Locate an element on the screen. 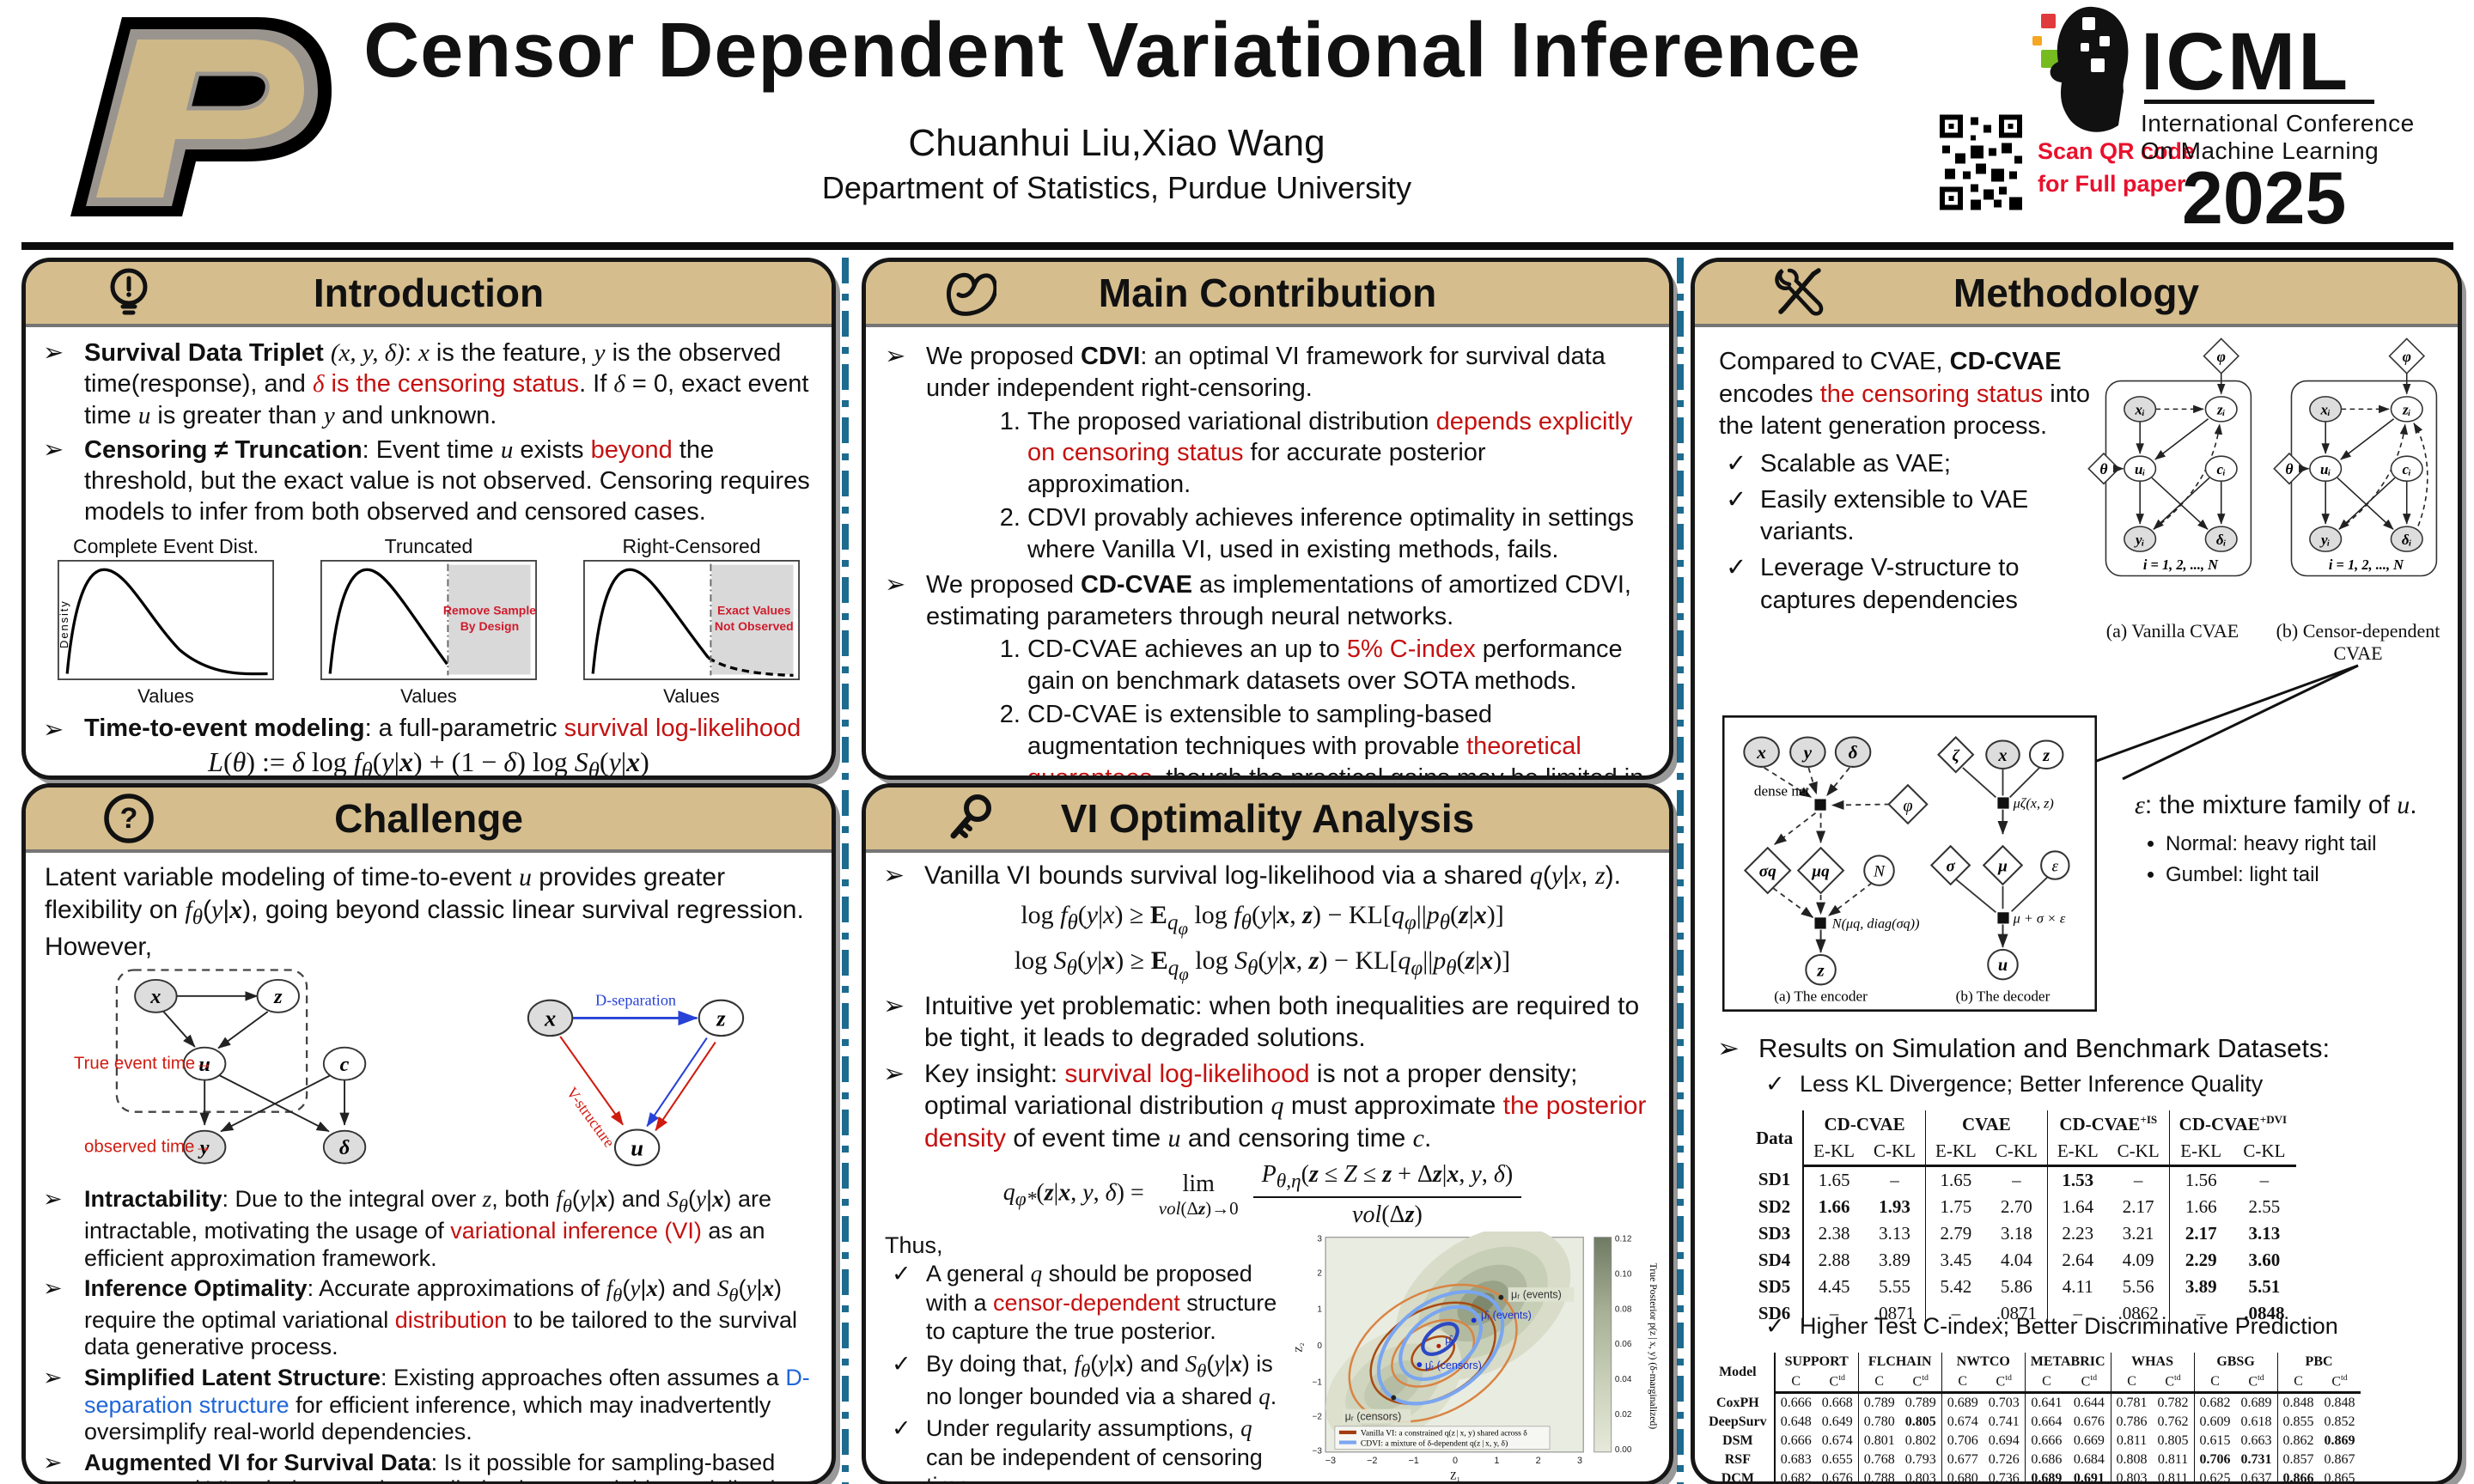  annotation-mu-events: μᵣ (events) is located at coordinates (1536, 1294).